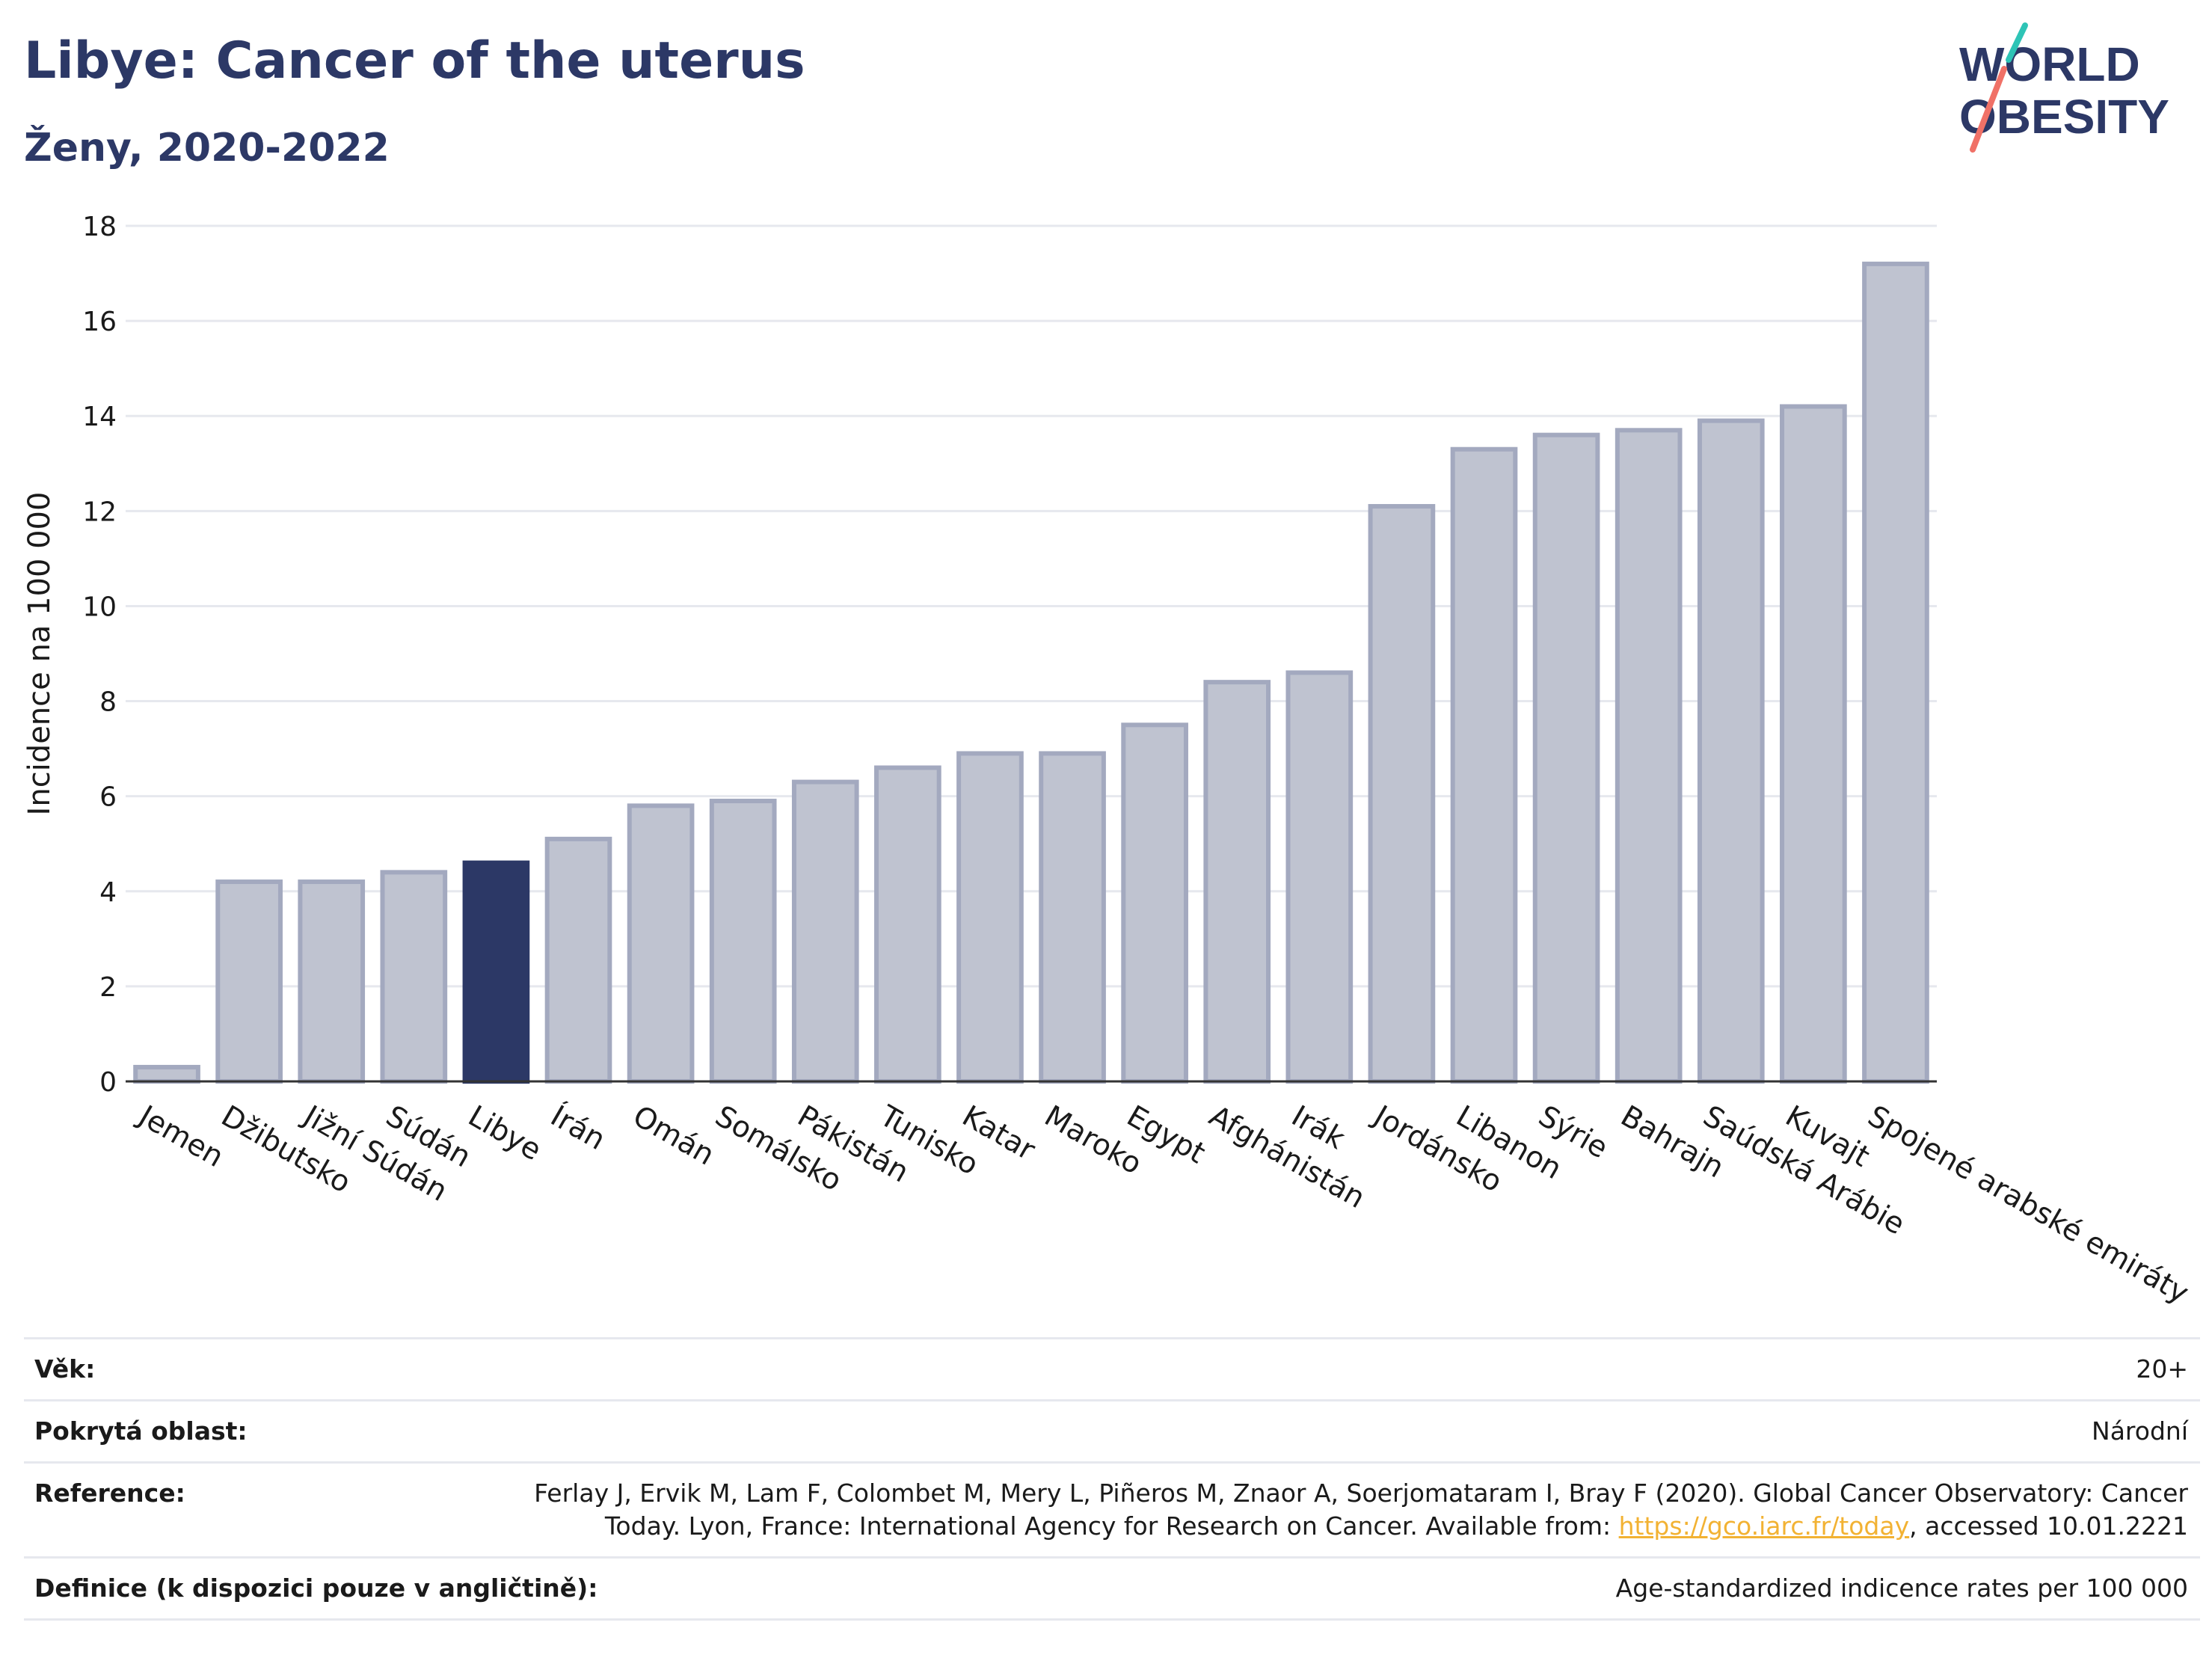 Image resolution: width=2212 pixels, height=1655 pixels. I want to click on coverage-label: Pokrytá oblast:, so click(141, 1431).